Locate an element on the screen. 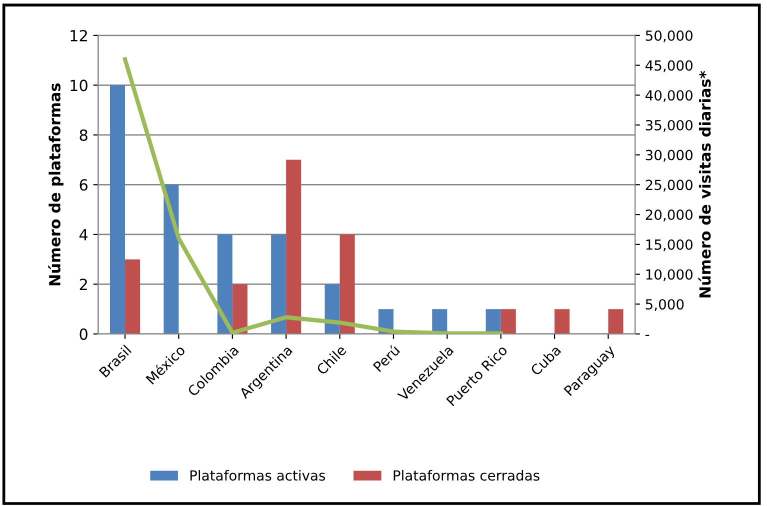  y-tick-label: 4 is located at coordinates (83, 234).